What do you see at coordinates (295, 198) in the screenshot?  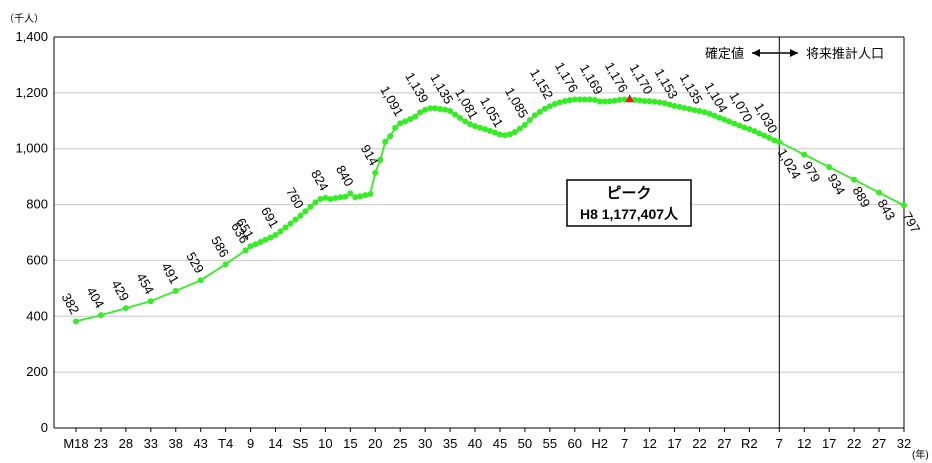 I see `data-label: 760` at bounding box center [295, 198].